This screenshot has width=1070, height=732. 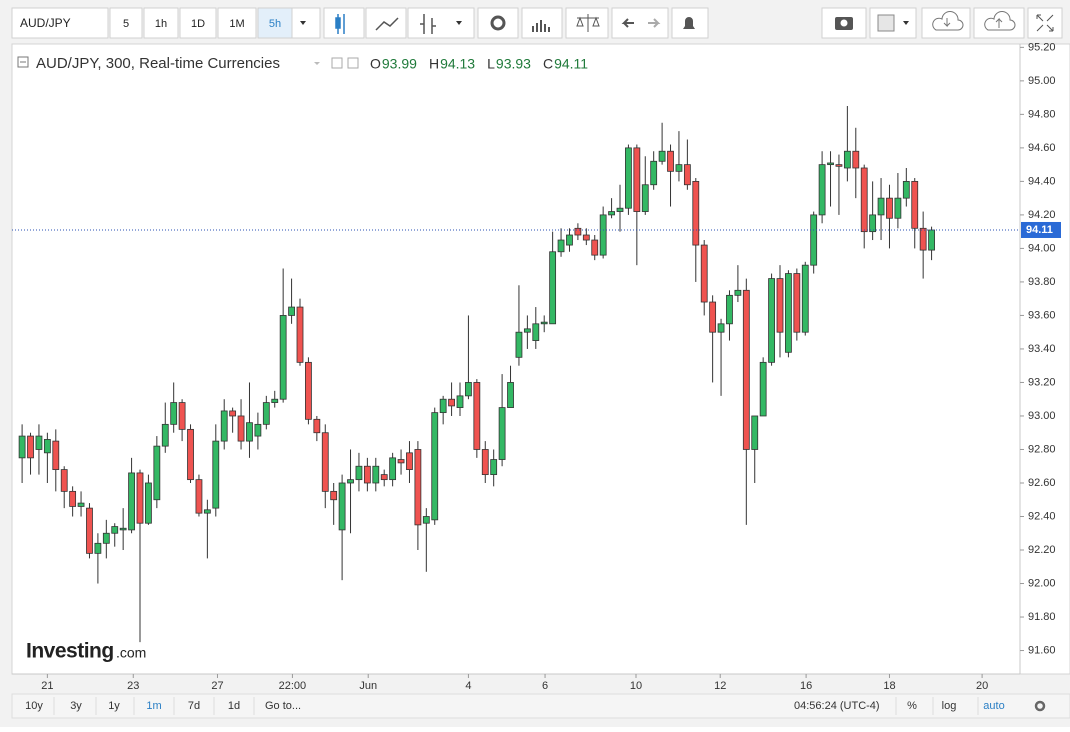 I want to click on legend-eye-icon, so click(x=337, y=63).